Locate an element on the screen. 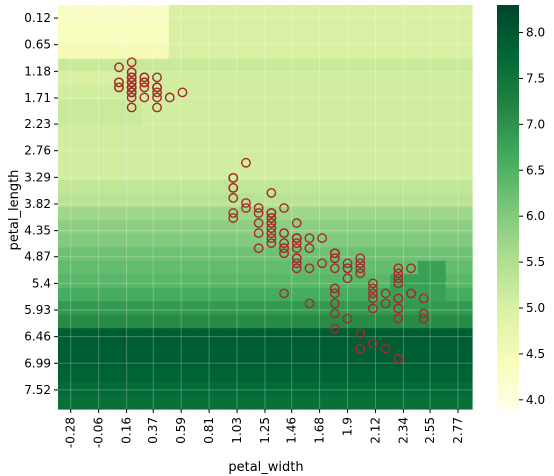 The height and width of the screenshot is (476, 554). y-tick-label: 0.65 is located at coordinates (37, 45).